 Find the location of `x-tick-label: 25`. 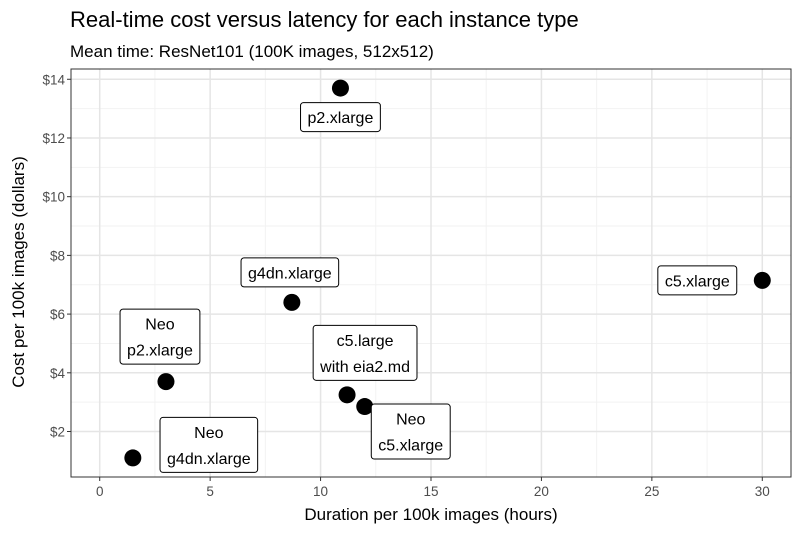

x-tick-label: 25 is located at coordinates (651, 491).